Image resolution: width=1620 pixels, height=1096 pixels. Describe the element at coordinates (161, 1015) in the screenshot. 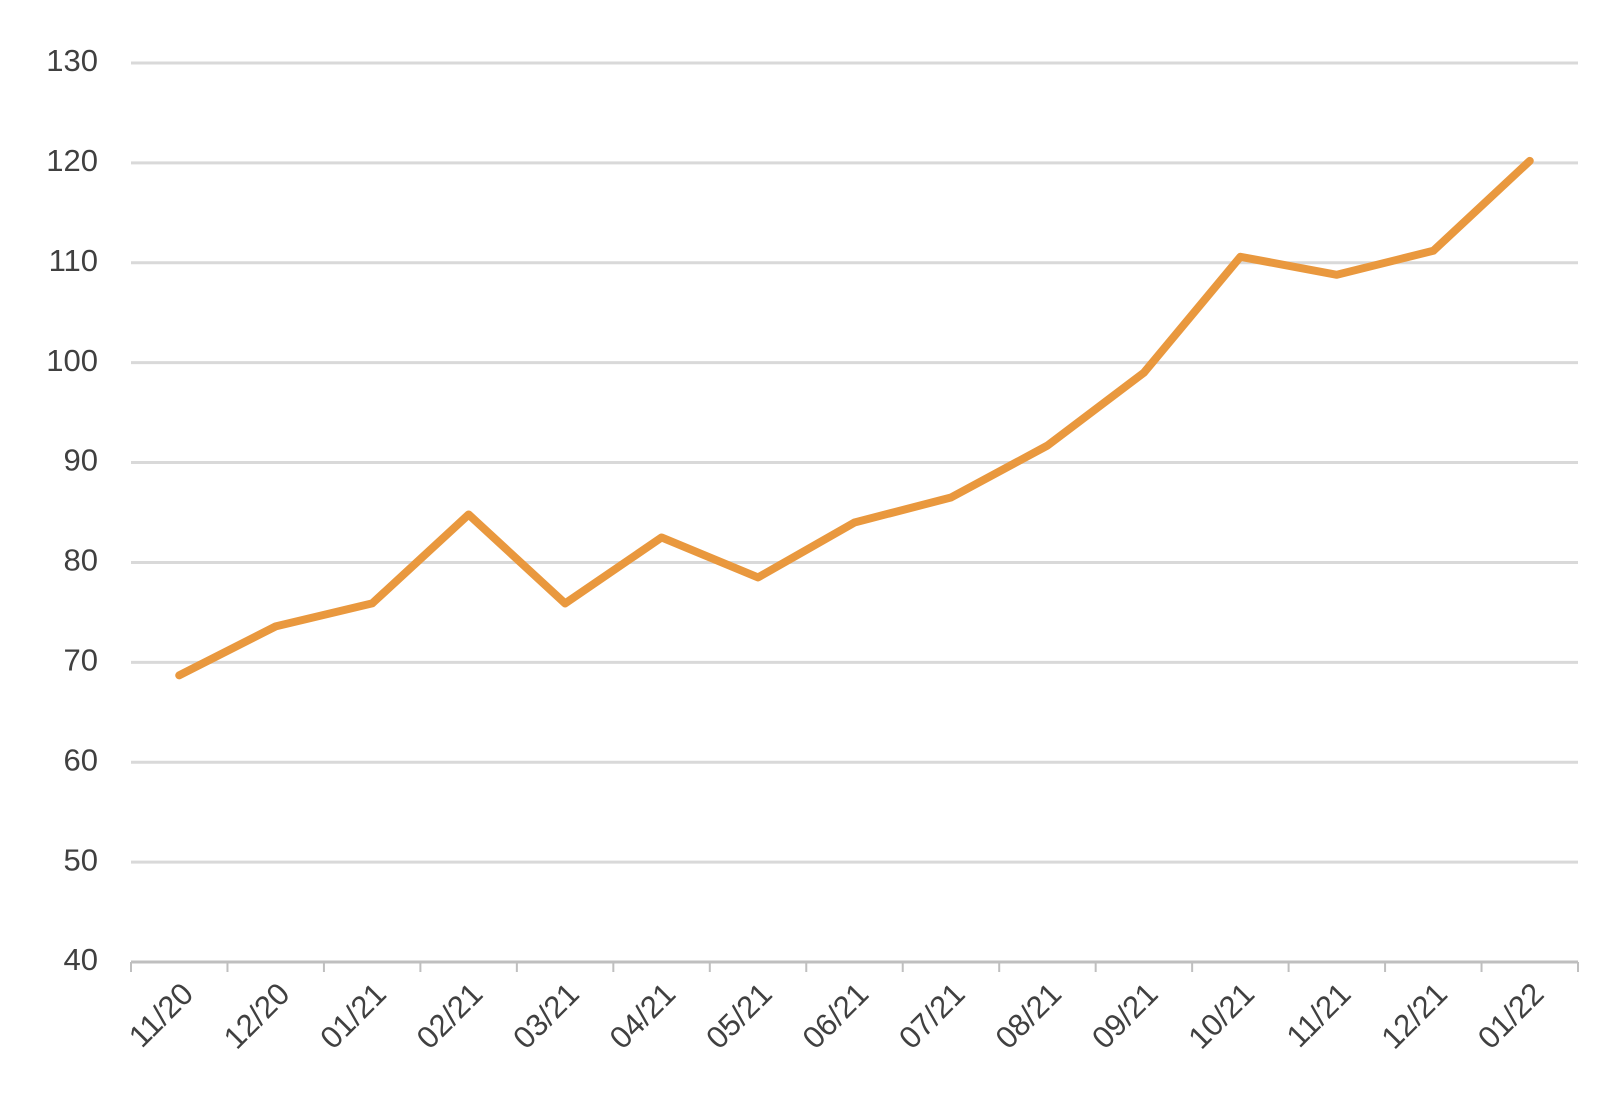

I see `x-tick-label: 11/20` at that location.